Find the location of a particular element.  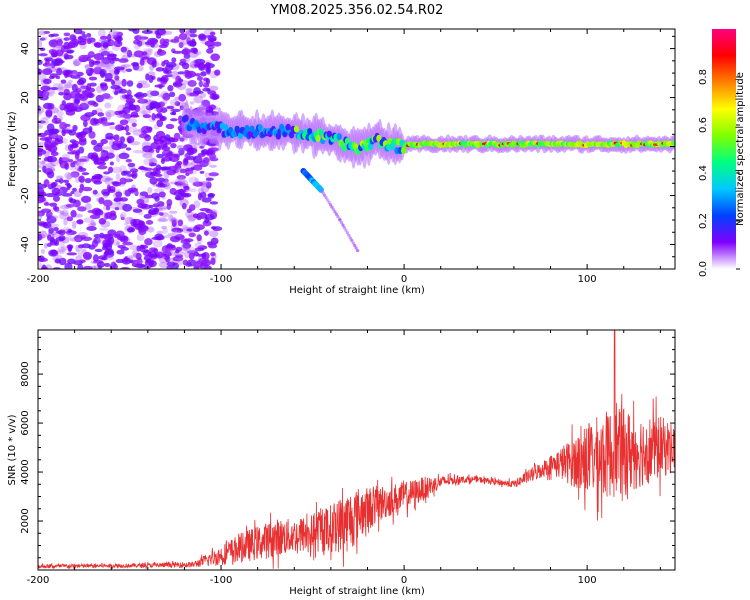

y-tick-label: 8000 is located at coordinates (25, 373).